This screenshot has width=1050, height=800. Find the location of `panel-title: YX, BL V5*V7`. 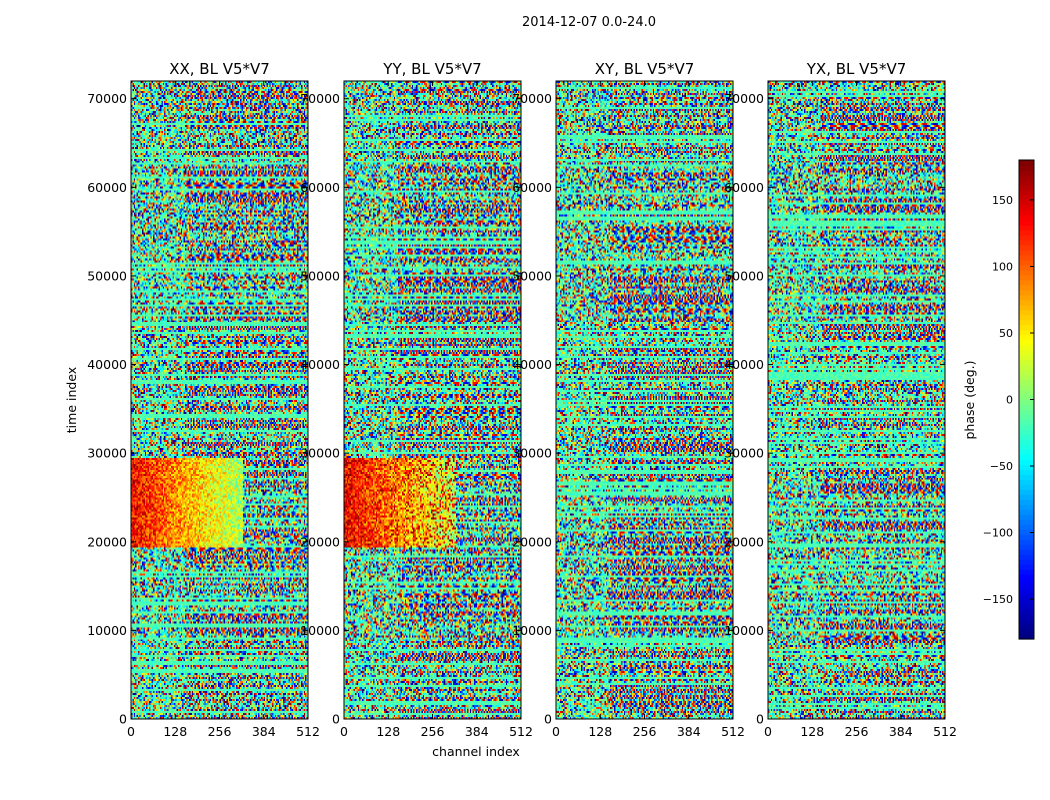

panel-title: YX, BL V5*V7 is located at coordinates (856, 69).